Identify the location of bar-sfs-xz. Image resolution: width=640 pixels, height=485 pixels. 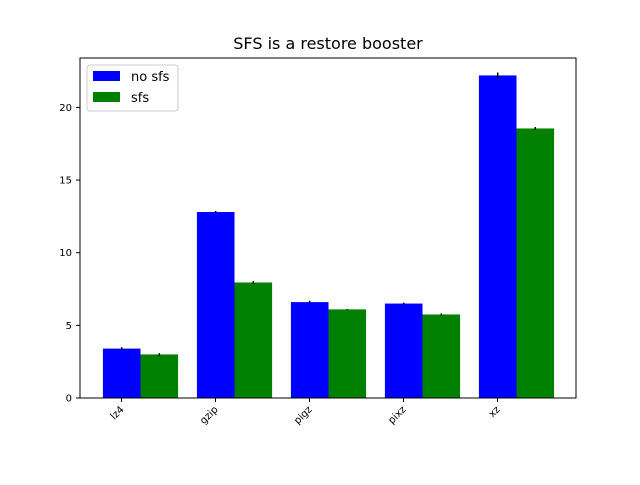
(535, 263).